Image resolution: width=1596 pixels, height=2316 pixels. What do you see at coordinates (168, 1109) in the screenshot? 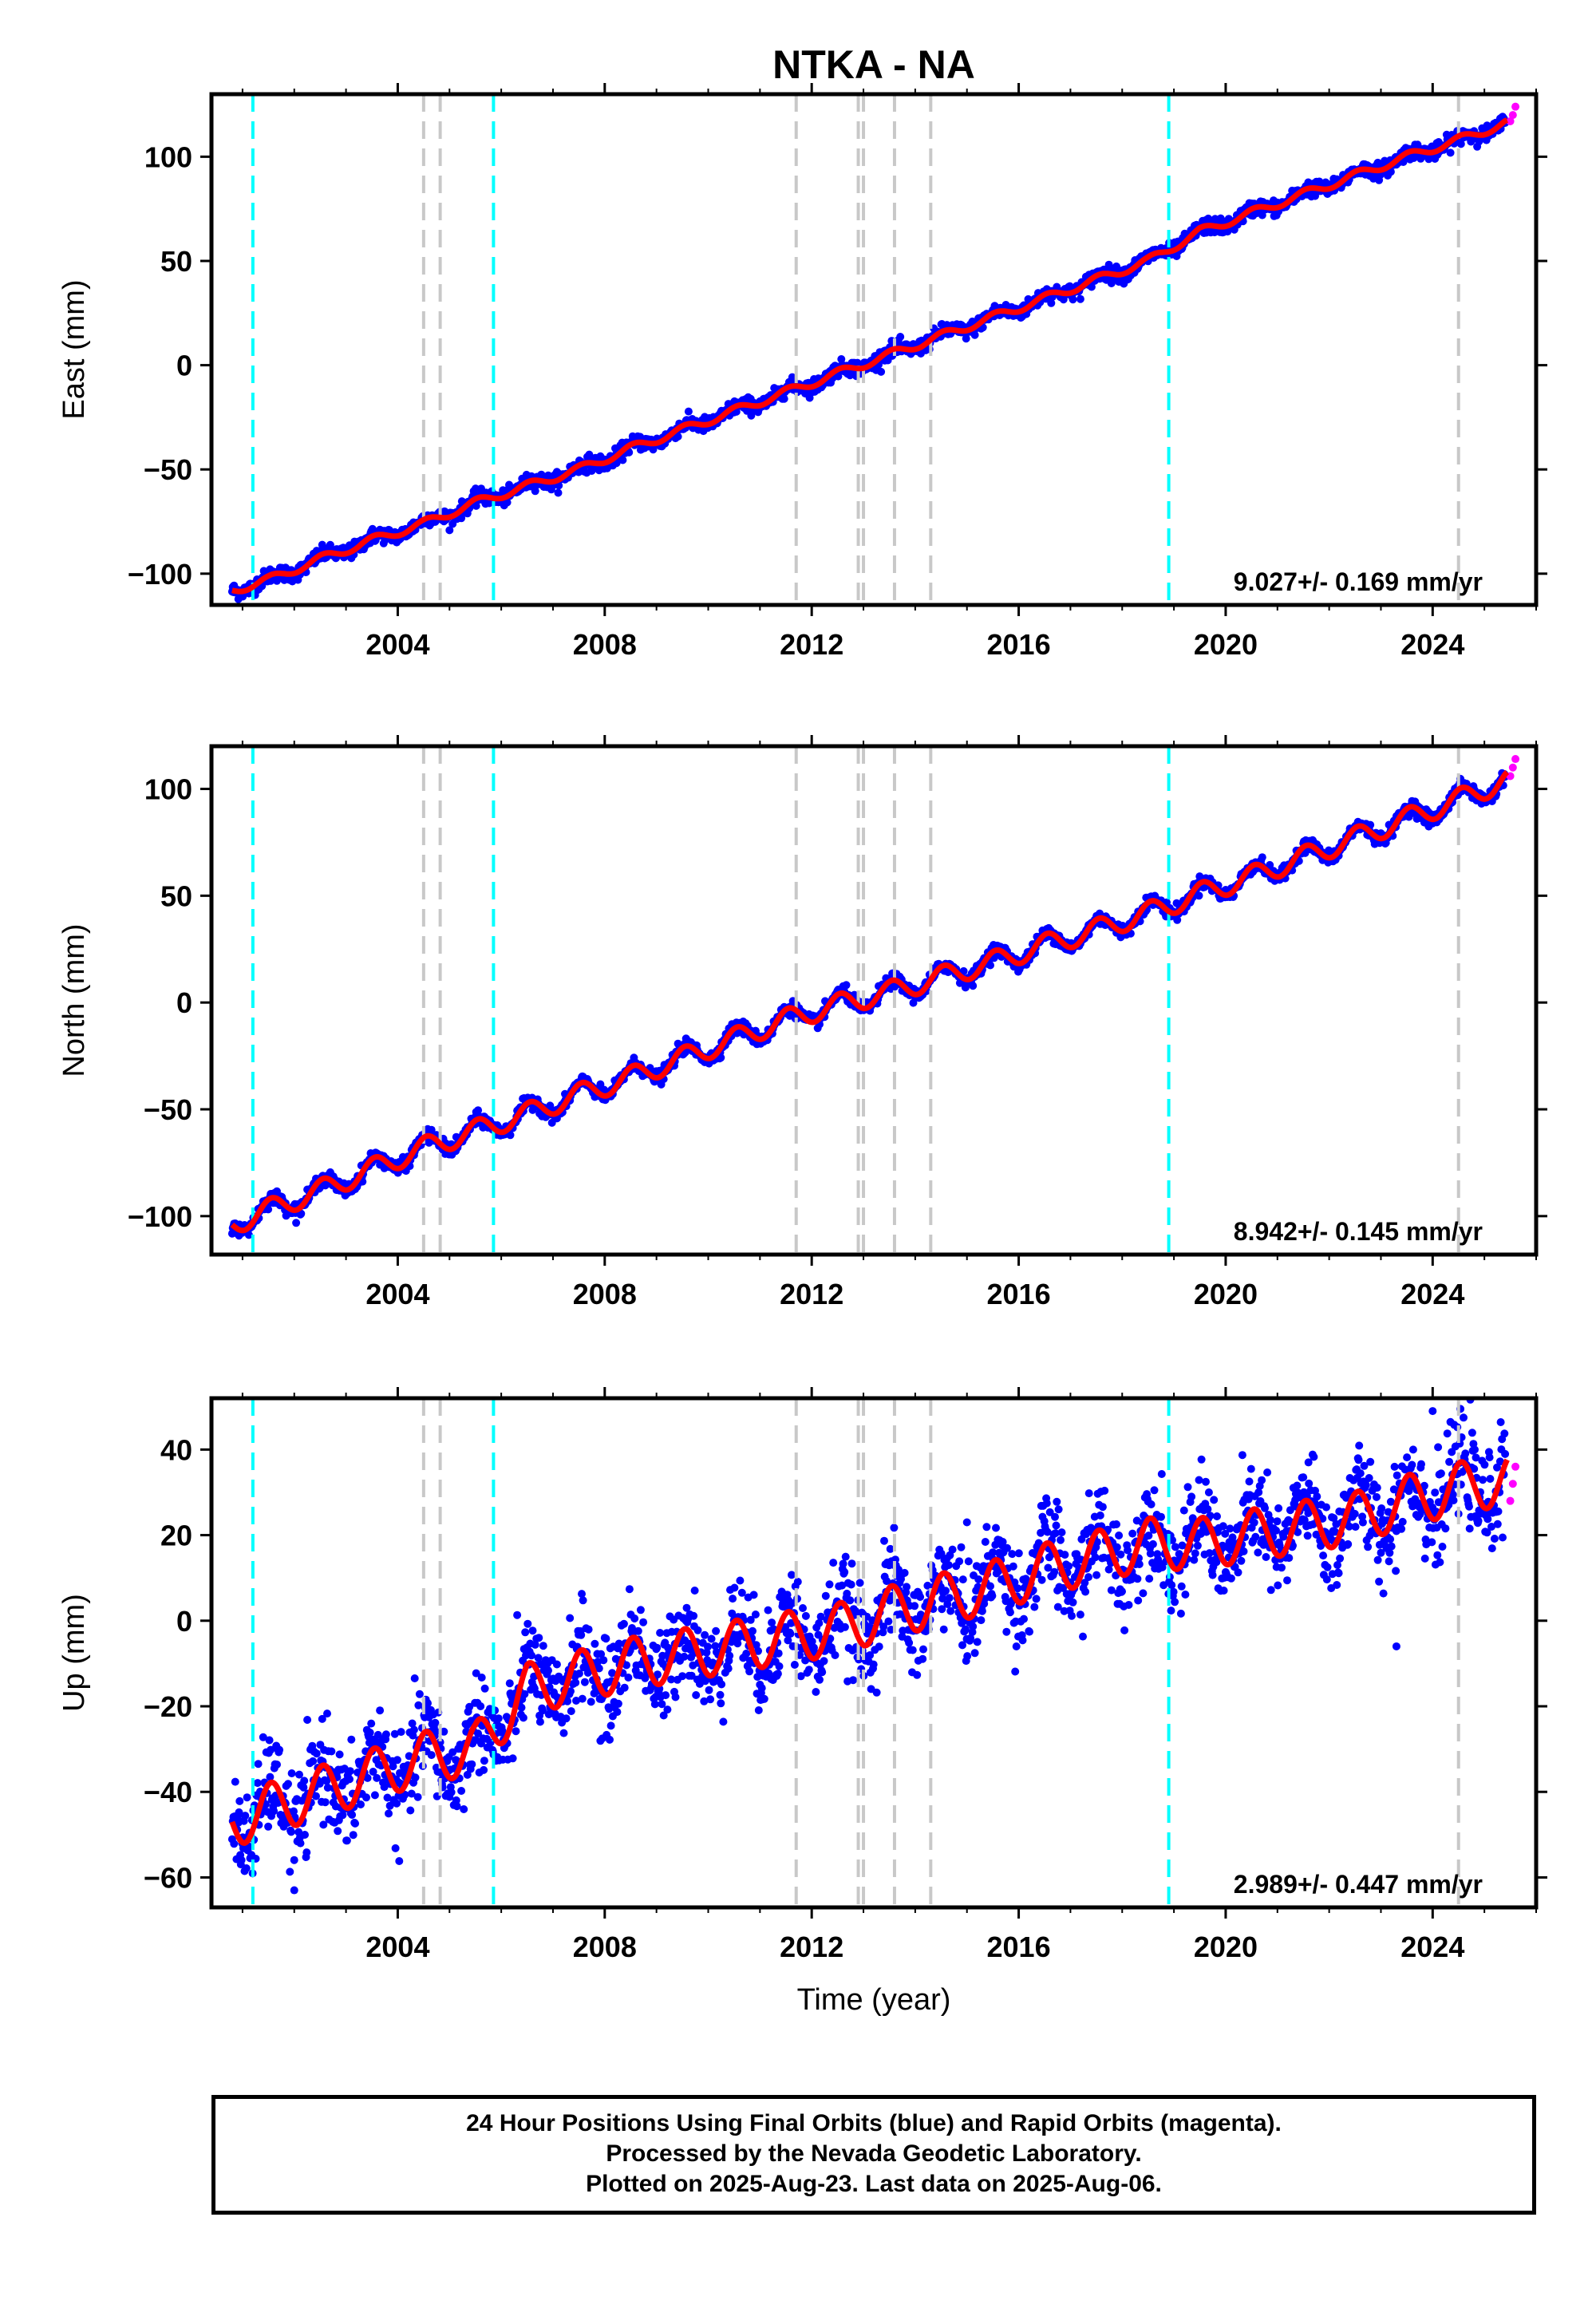
I see `y-tick-label: −50` at bounding box center [168, 1109].